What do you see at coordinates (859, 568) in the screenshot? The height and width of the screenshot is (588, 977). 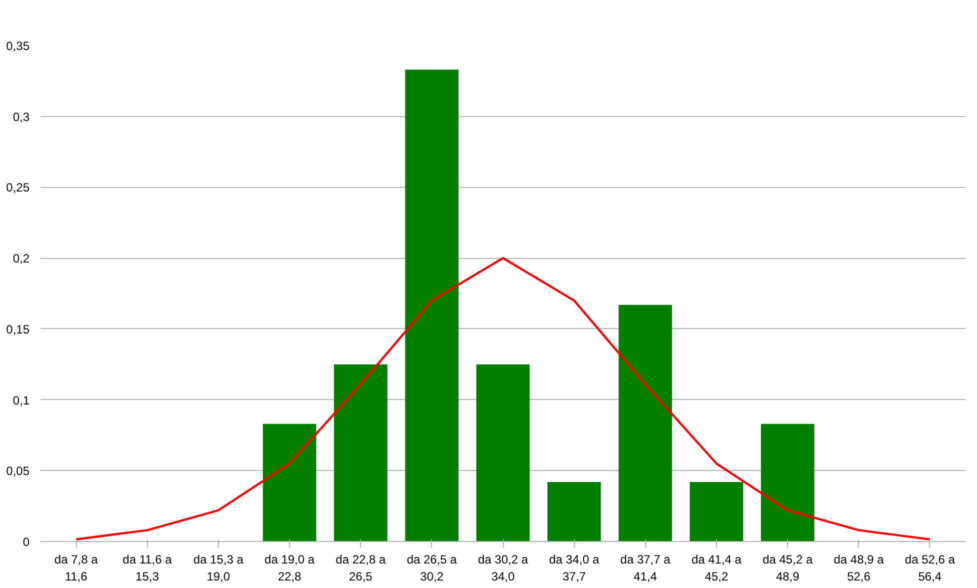 I see `x-tick-label: da 48,9 a 52,6` at bounding box center [859, 568].